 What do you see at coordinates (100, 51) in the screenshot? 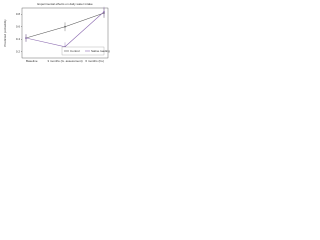
I see `legend-label: Saline loading` at bounding box center [100, 51].